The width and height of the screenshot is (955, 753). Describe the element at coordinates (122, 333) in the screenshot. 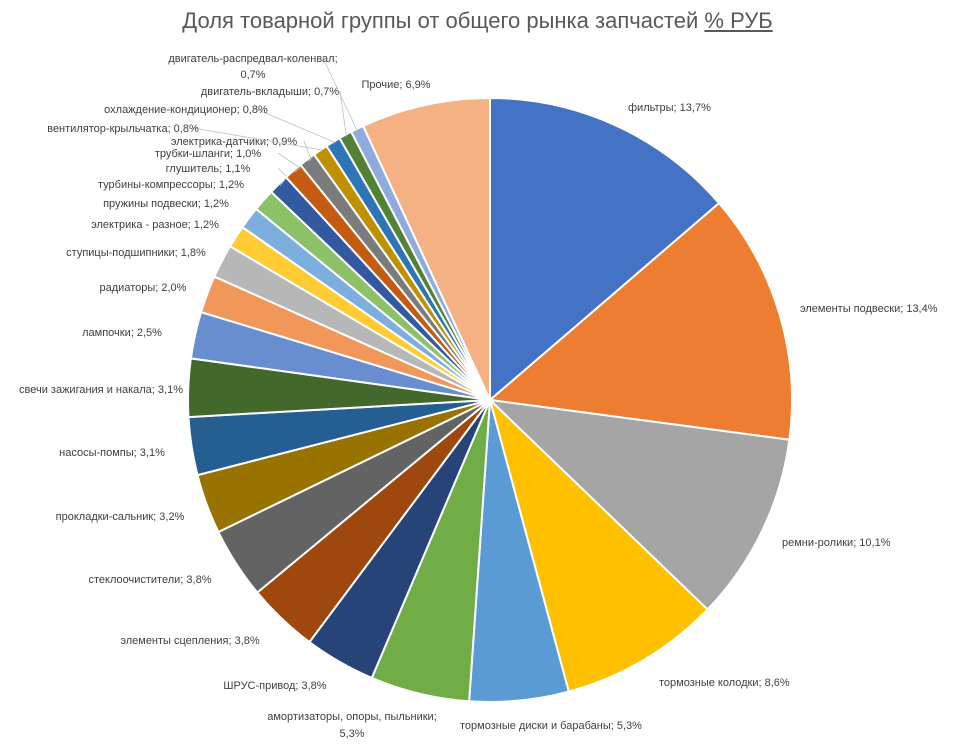

I see `slice-label: лампочки; 2,5%` at that location.